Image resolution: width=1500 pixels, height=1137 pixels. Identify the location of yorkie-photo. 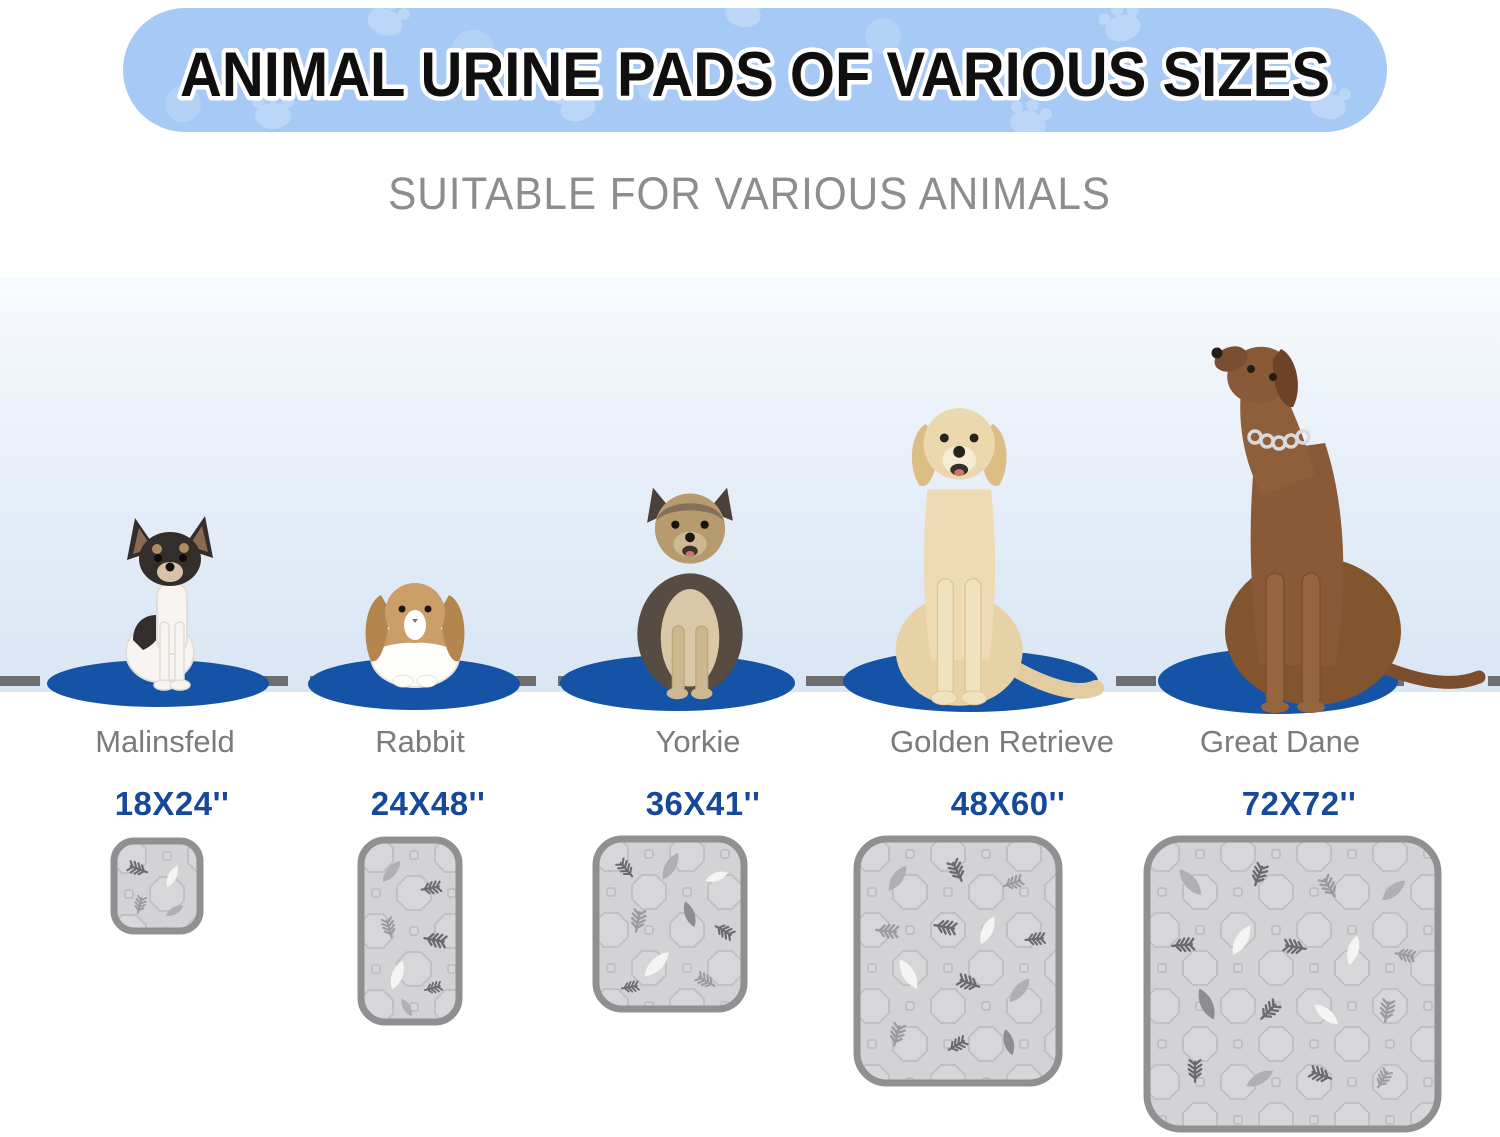
(690, 593).